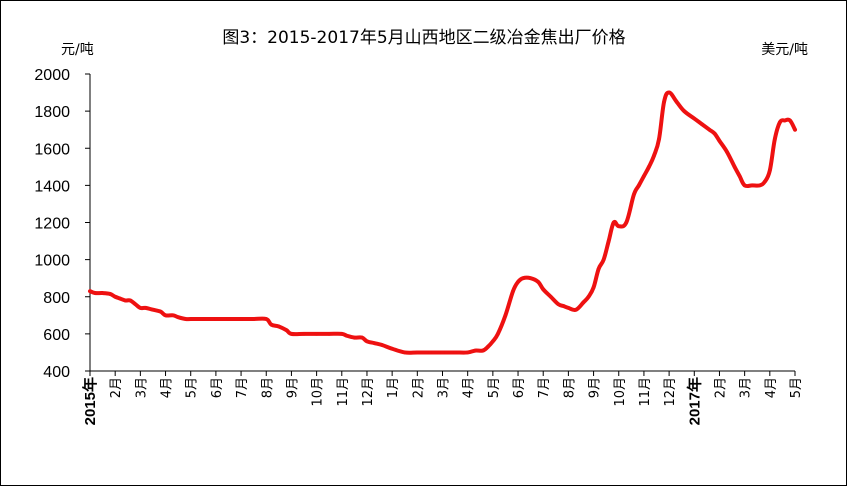 This screenshot has height=486, width=847. I want to click on y-tick-label: 1200, so click(52, 224).